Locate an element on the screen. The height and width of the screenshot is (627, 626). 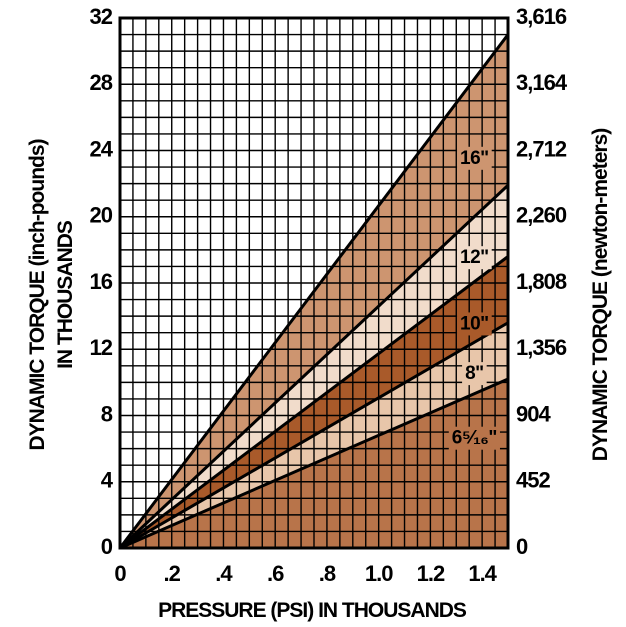
x-tick-label: 1.4 is located at coordinates (482, 573).